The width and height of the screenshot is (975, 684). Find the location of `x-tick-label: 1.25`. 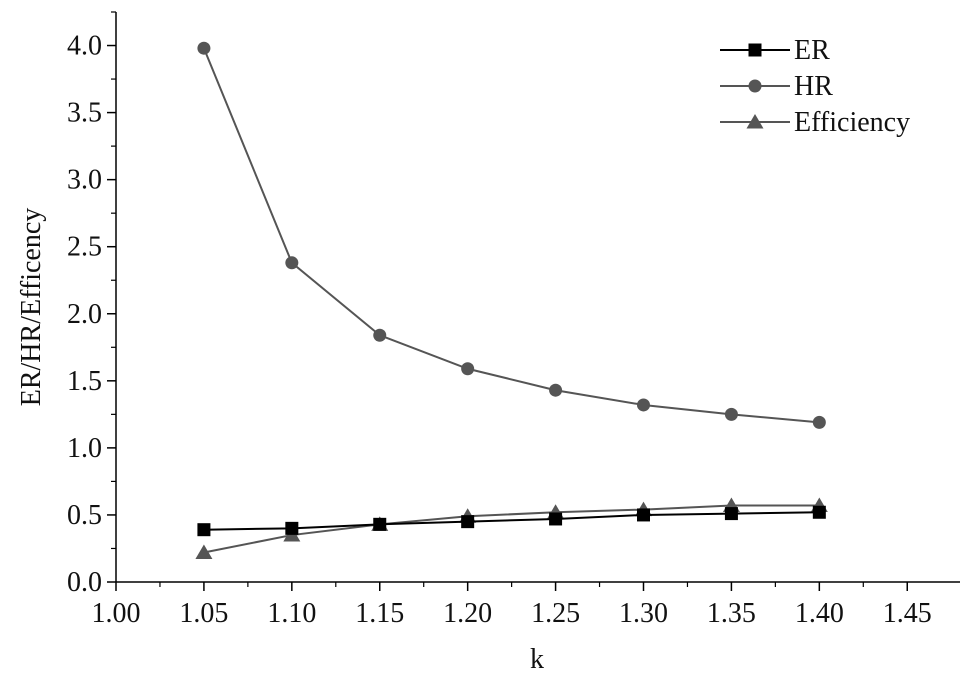

x-tick-label: 1.25 is located at coordinates (555, 613).